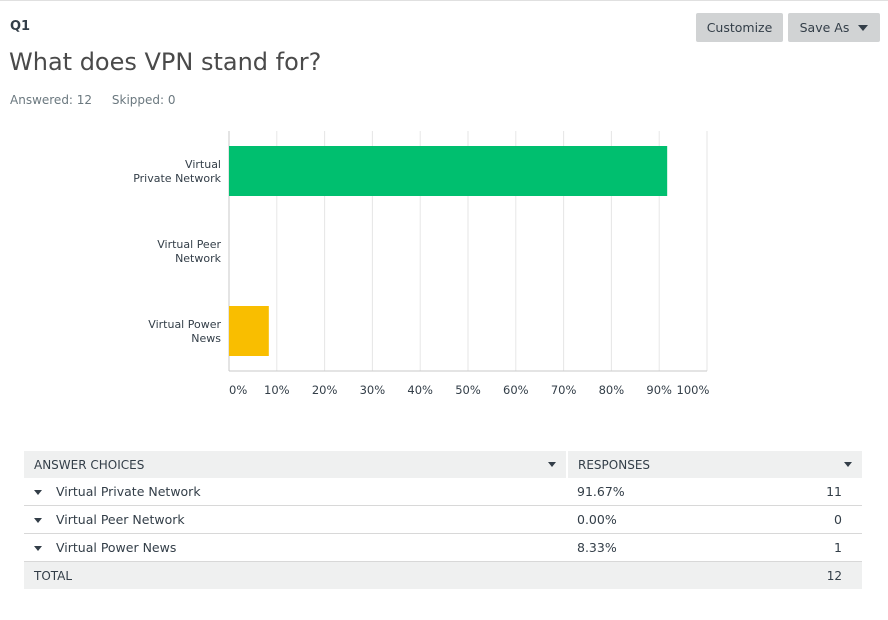 The image size is (888, 620). I want to click on answer-choice-cell: Virtual Power News, so click(295, 547).